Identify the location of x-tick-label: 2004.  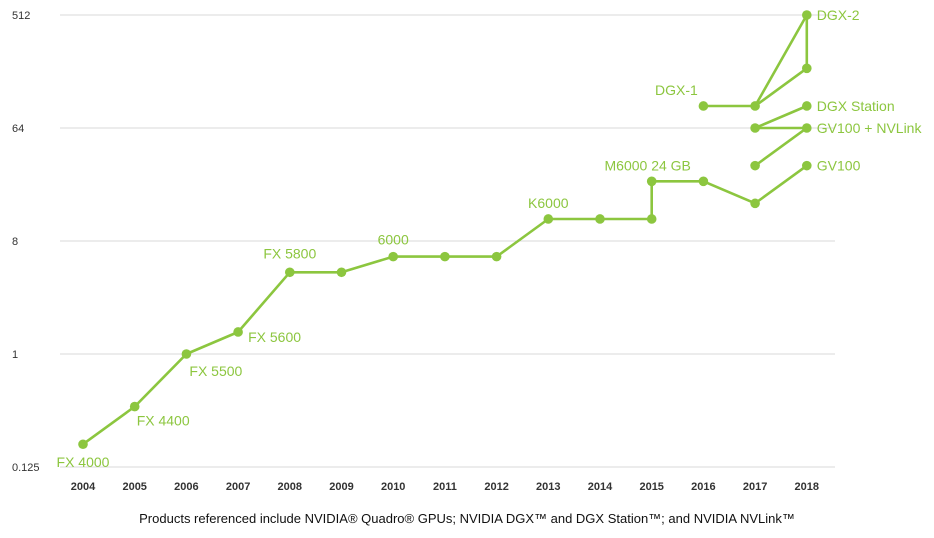
(83, 487).